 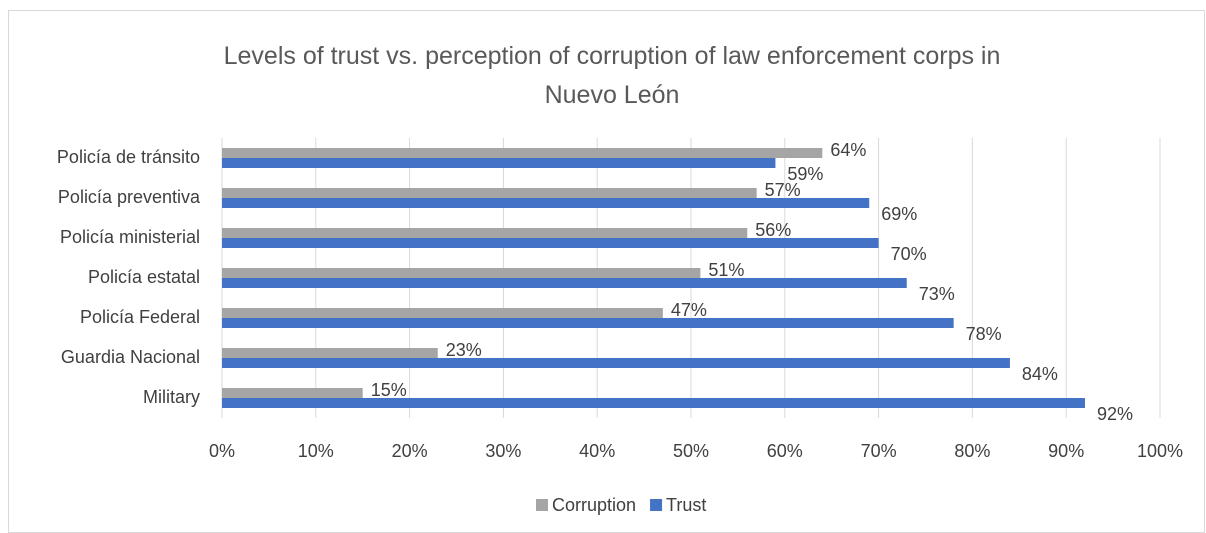 What do you see at coordinates (144, 277) in the screenshot?
I see `y-tick-label: Policía estatal` at bounding box center [144, 277].